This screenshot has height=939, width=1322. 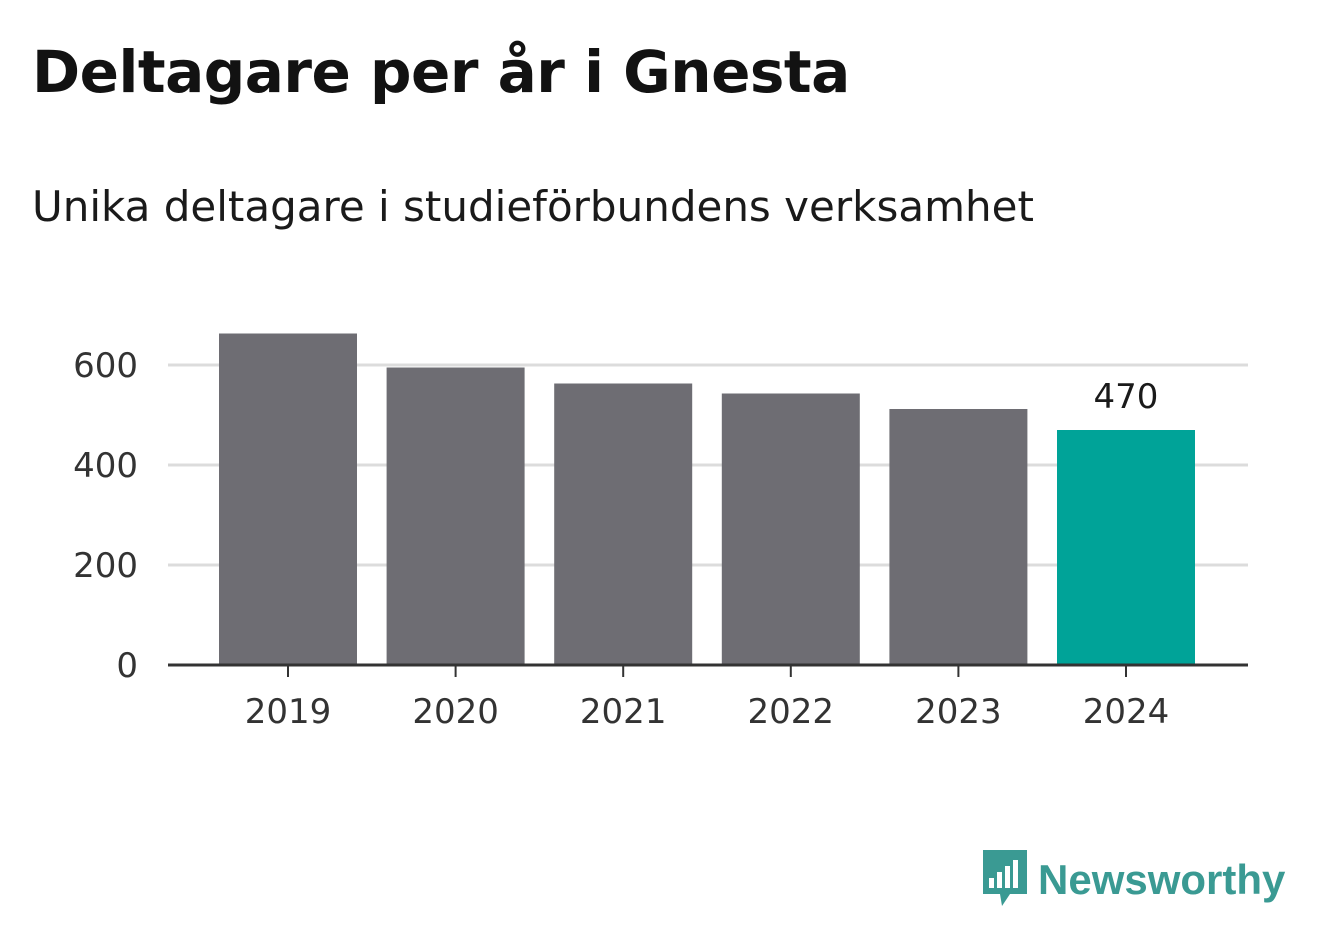 I want to click on x-tick-label: 2020, so click(x=455, y=712).